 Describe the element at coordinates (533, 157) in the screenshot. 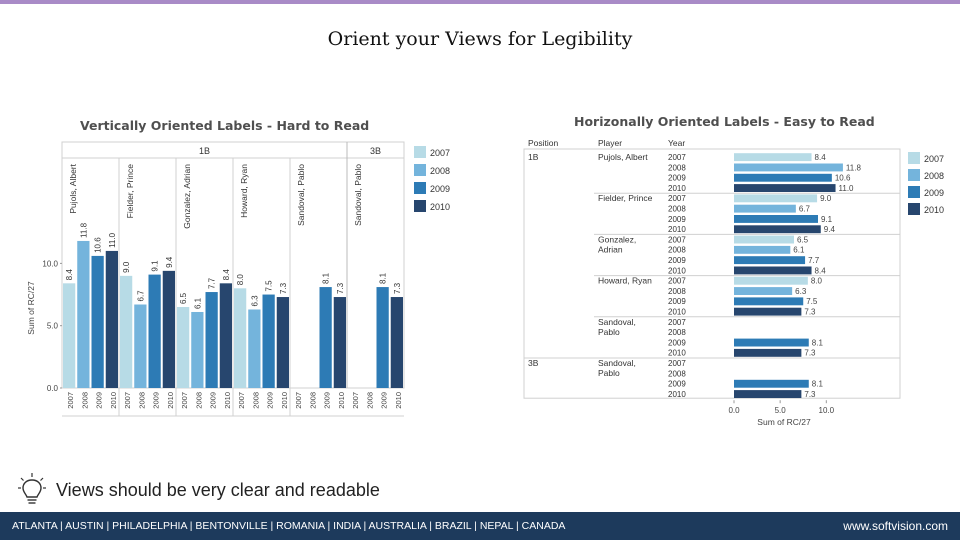

I see `position-label: 1B` at that location.